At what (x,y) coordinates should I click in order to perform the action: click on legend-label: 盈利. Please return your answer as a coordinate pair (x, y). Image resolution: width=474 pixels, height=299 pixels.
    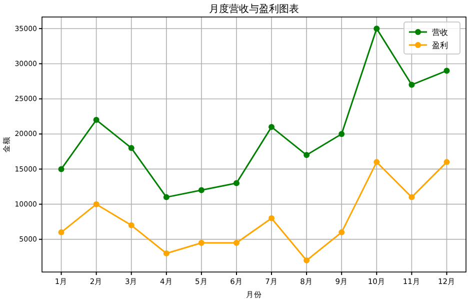
    Looking at the image, I should click on (440, 45).